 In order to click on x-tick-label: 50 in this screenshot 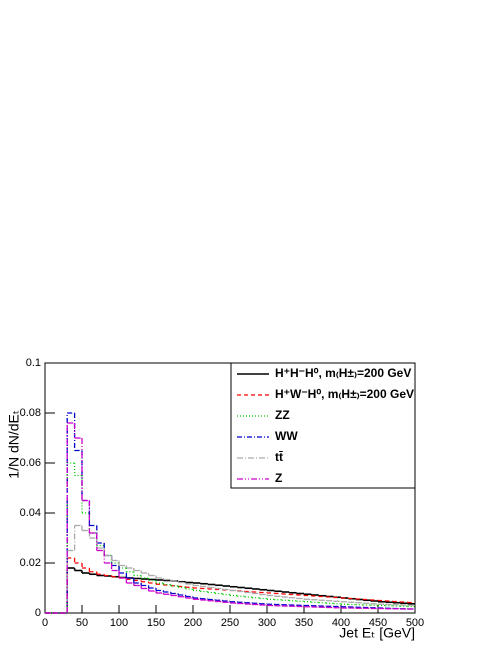, I will do `click(82, 623)`.